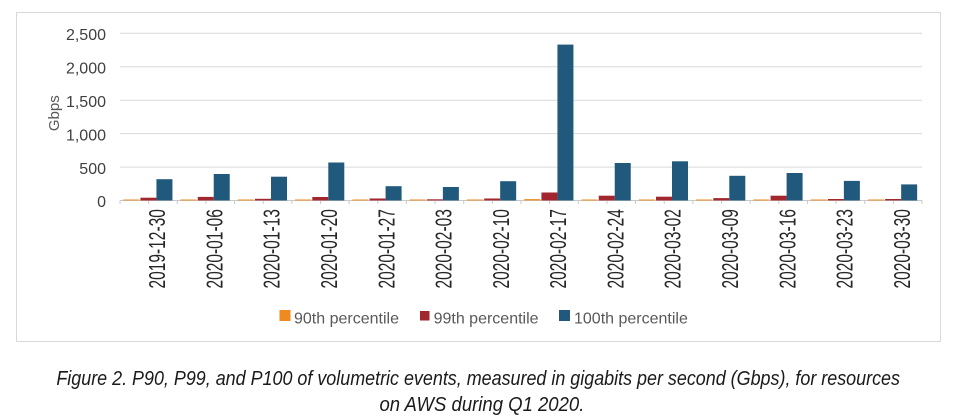  I want to click on svg-text: 500, so click(92, 169).